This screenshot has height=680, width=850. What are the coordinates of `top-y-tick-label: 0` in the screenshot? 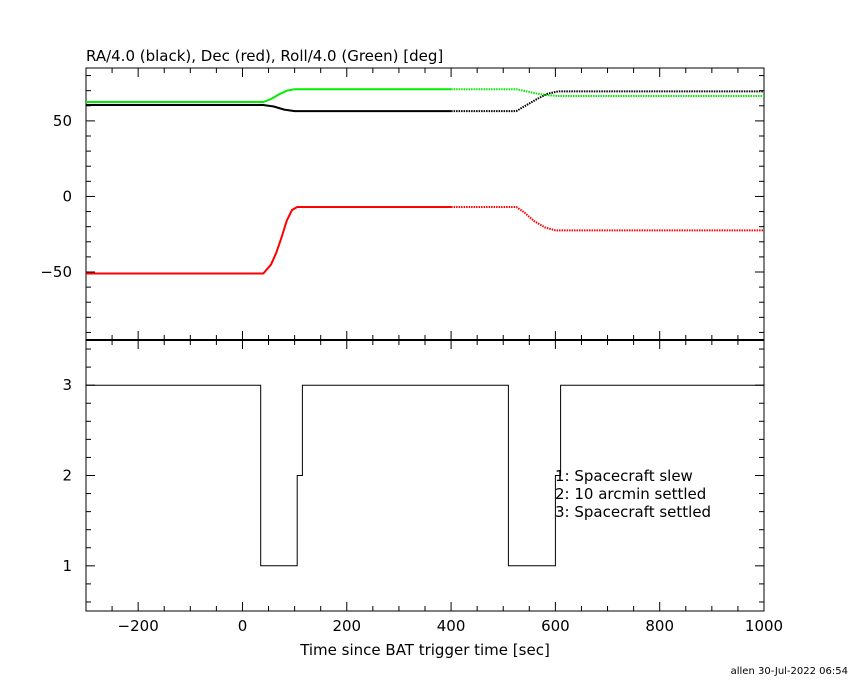 It's located at (67, 196).